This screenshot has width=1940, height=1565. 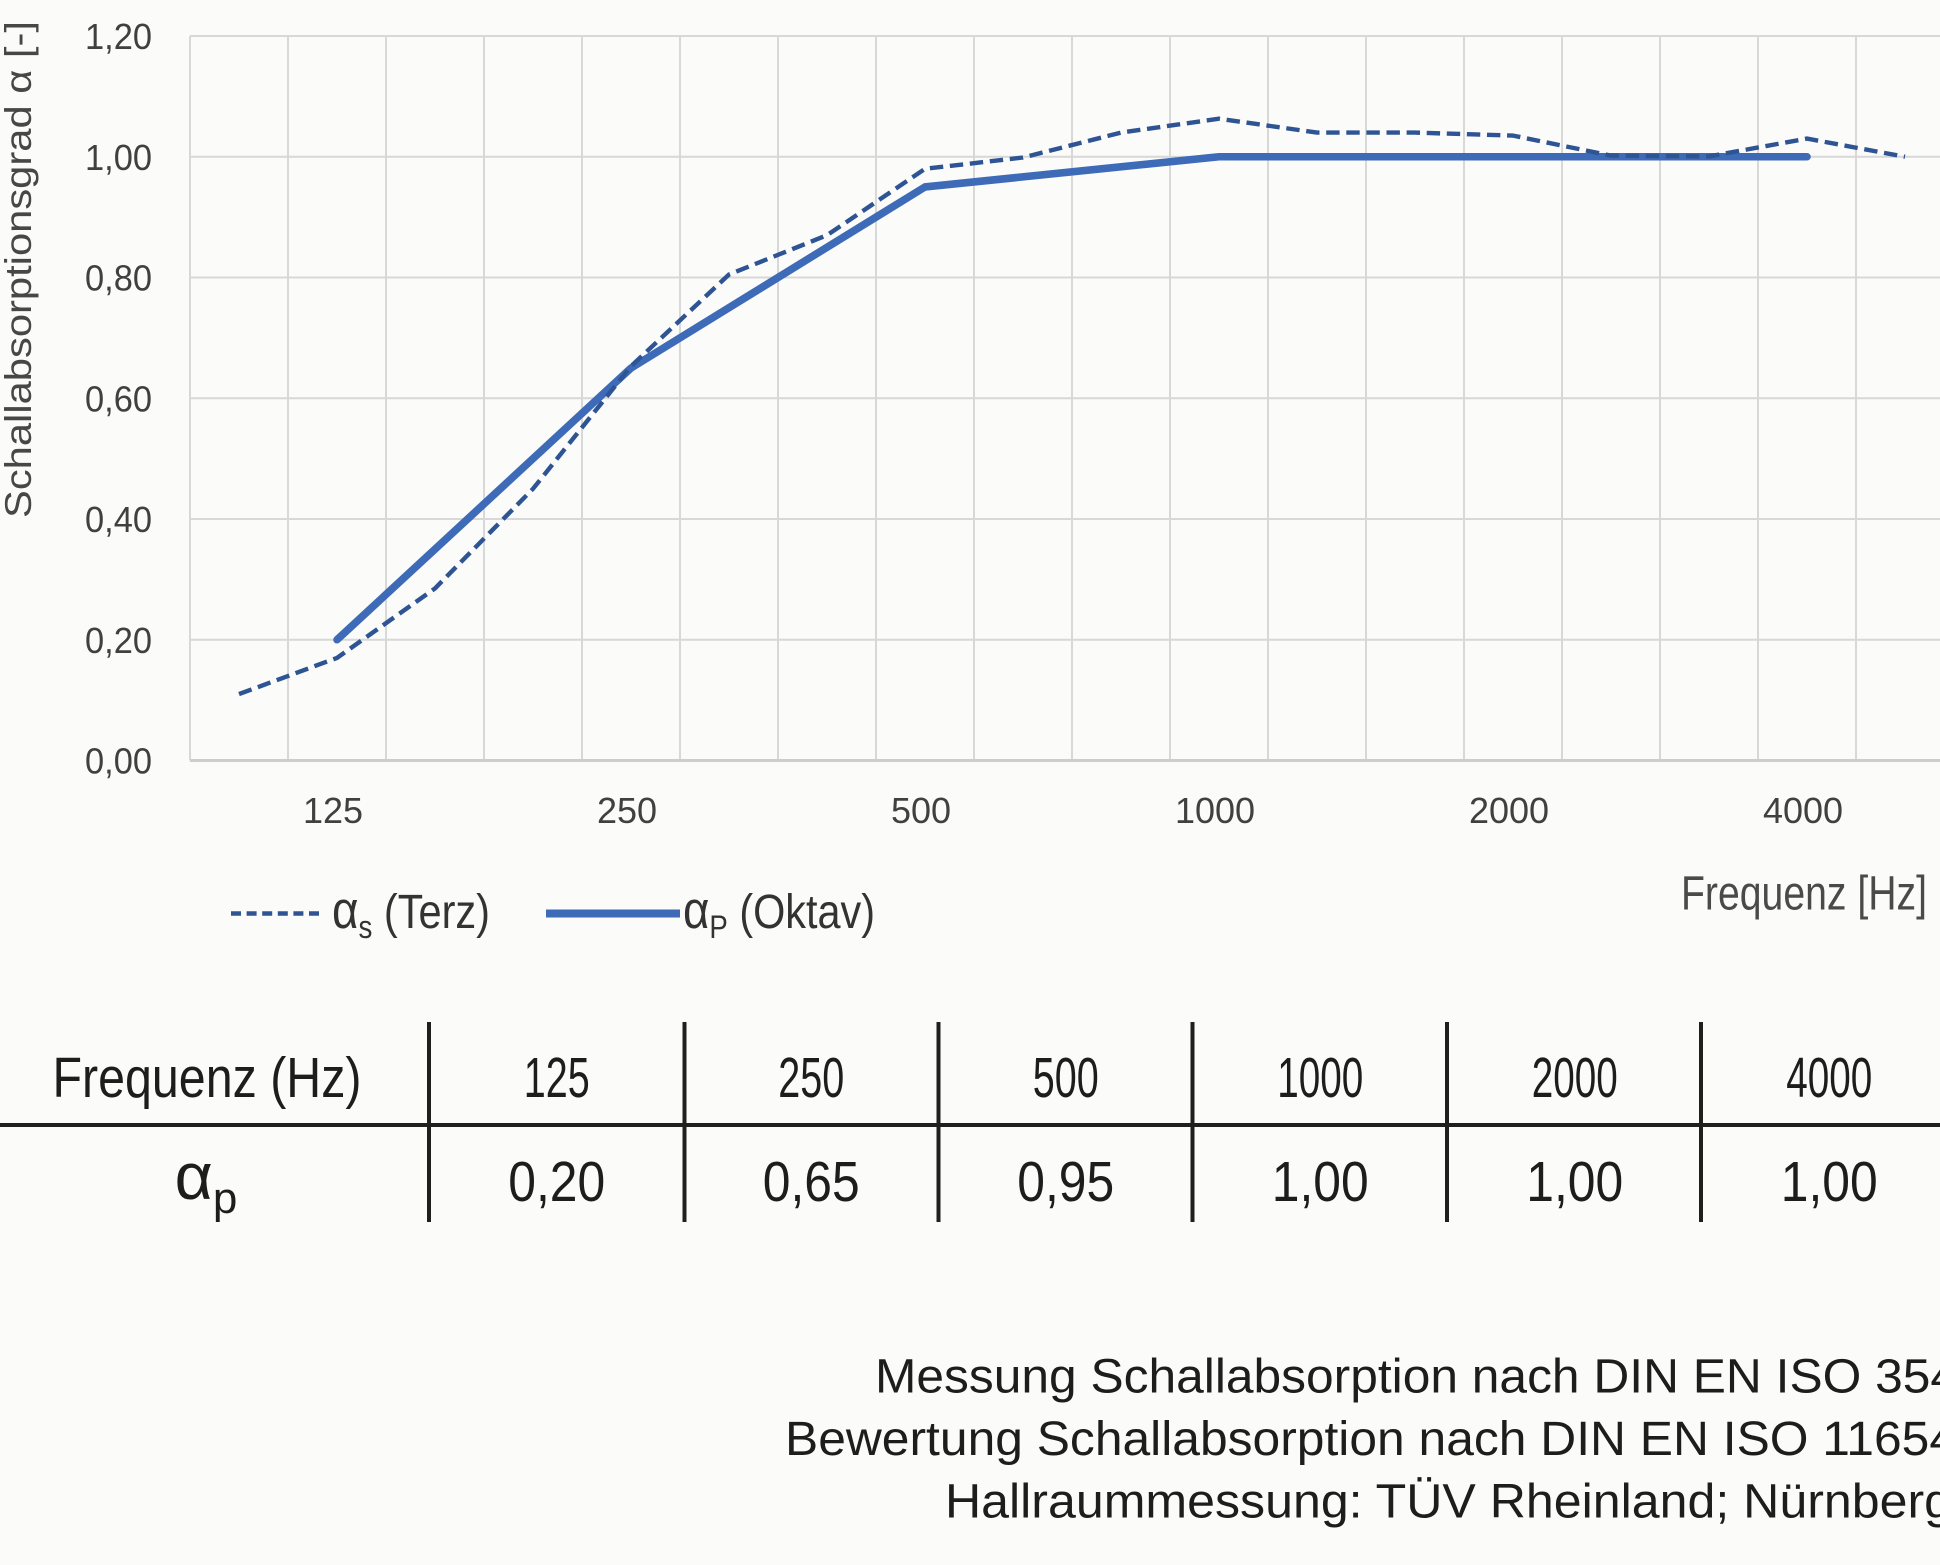 What do you see at coordinates (411, 913) in the screenshot?
I see `svg-text: αs (Terz)` at bounding box center [411, 913].